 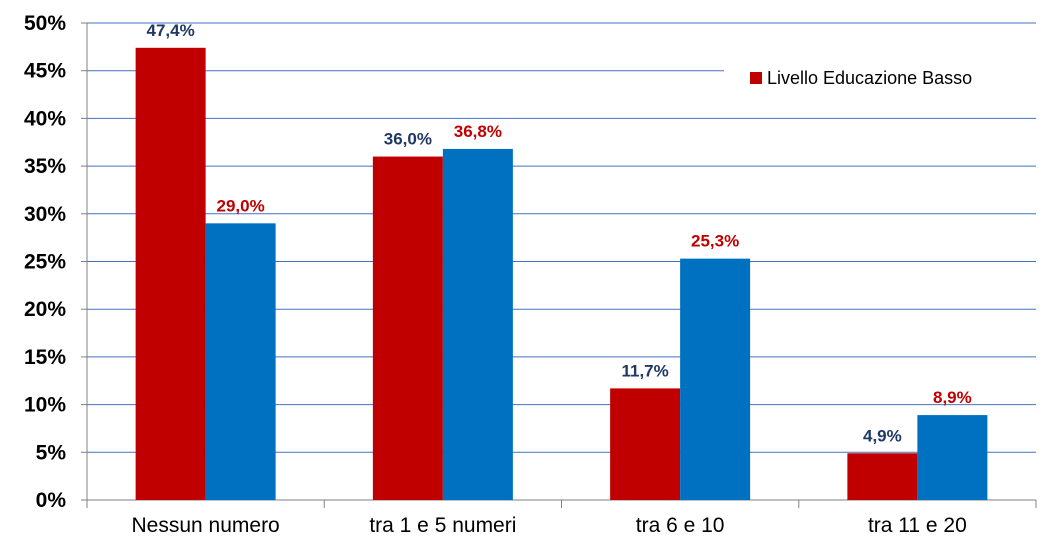 What do you see at coordinates (45, 23) in the screenshot?
I see `y-tick-label: 50%` at bounding box center [45, 23].